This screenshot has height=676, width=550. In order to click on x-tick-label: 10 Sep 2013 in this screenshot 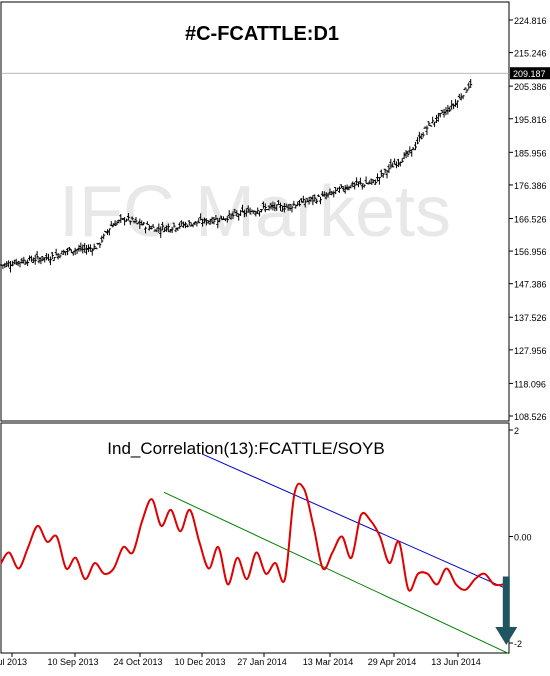, I will do `click(72, 662)`.